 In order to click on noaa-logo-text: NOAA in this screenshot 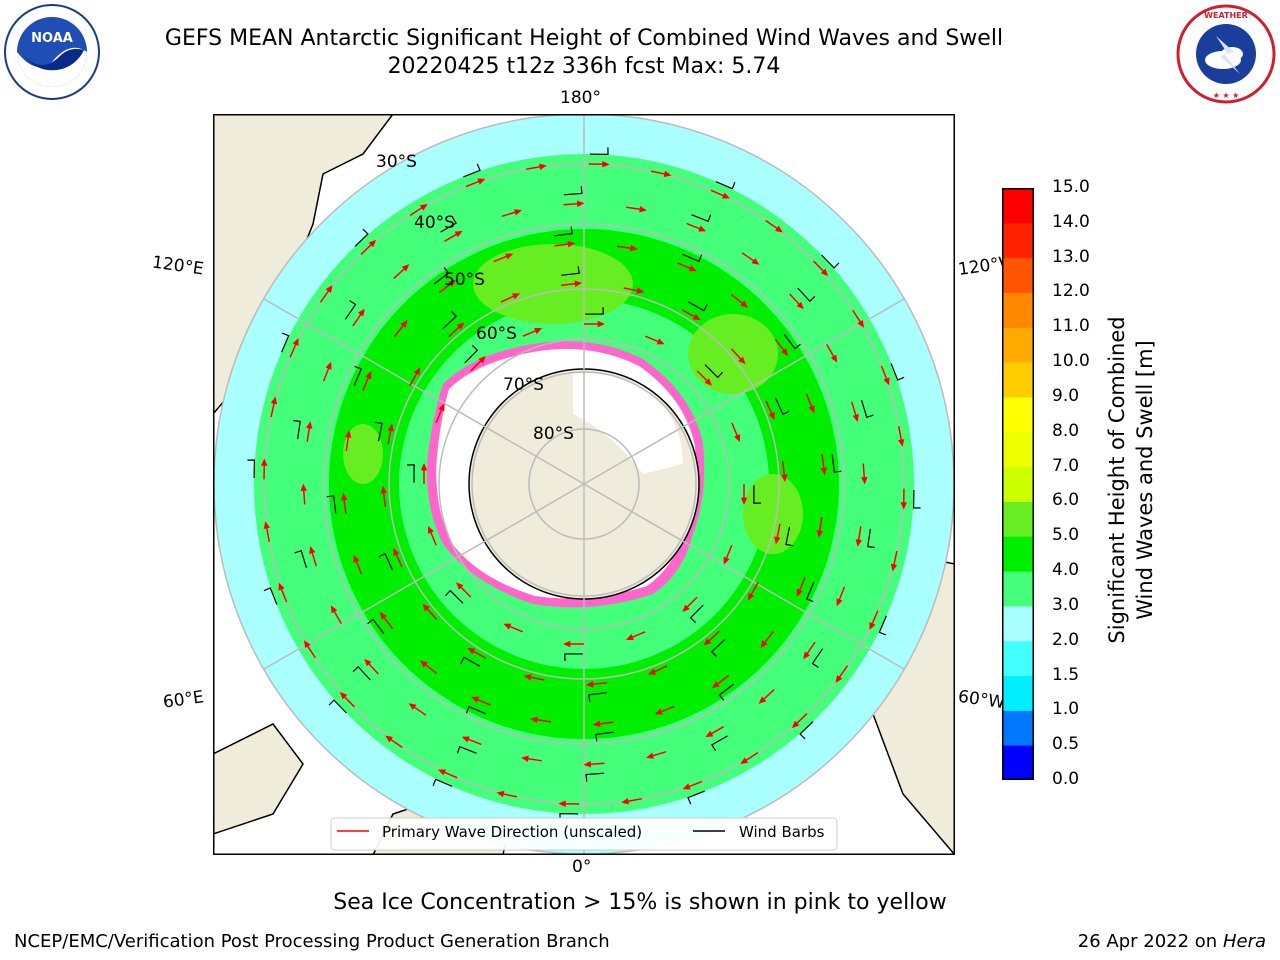, I will do `click(52, 38)`.